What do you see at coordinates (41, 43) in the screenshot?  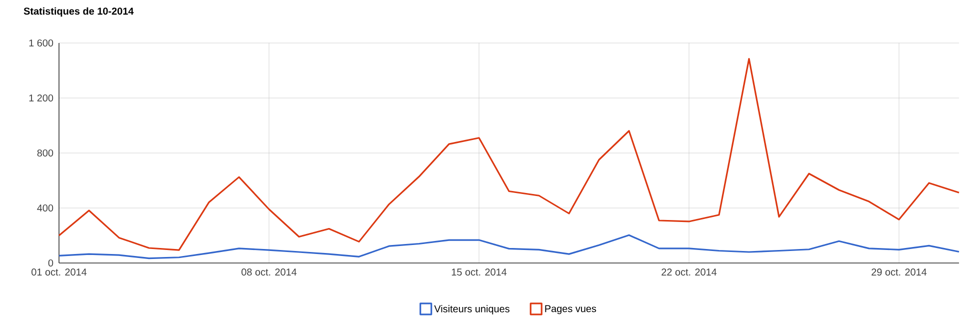 I see `y-tick-label: 1 600` at bounding box center [41, 43].